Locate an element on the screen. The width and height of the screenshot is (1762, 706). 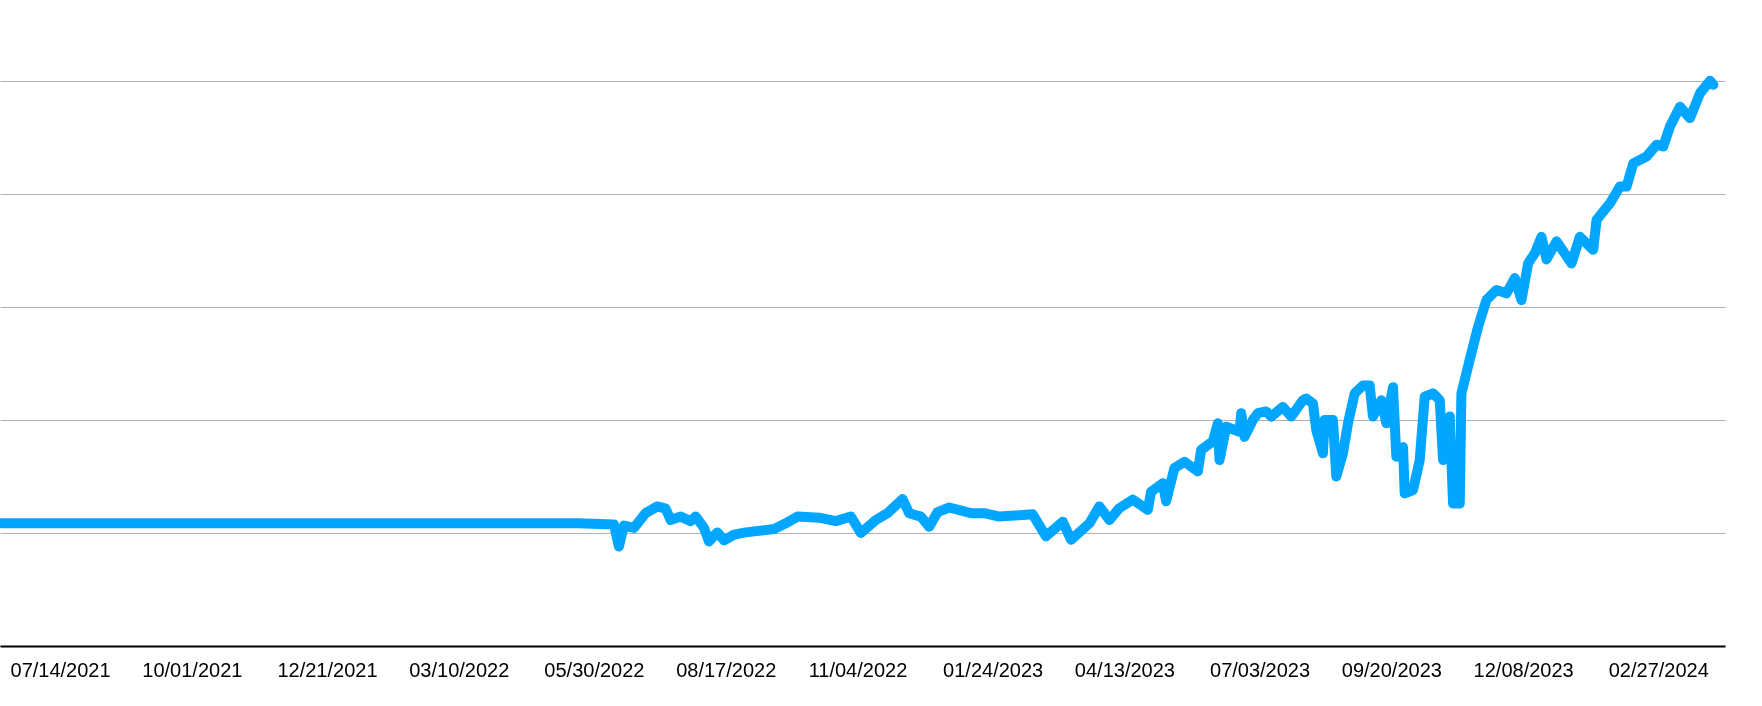
x-tick-label: 04/13/2023 is located at coordinates (1124, 669).